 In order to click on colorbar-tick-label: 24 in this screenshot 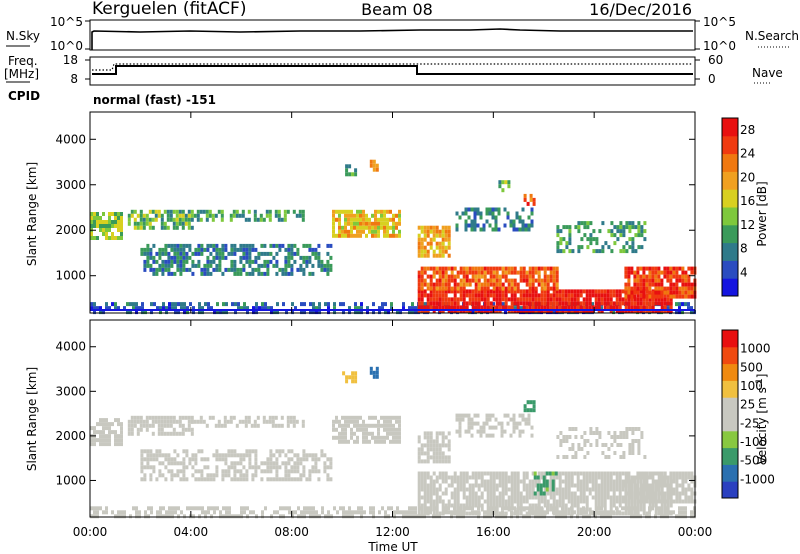, I will do `click(747, 154)`.